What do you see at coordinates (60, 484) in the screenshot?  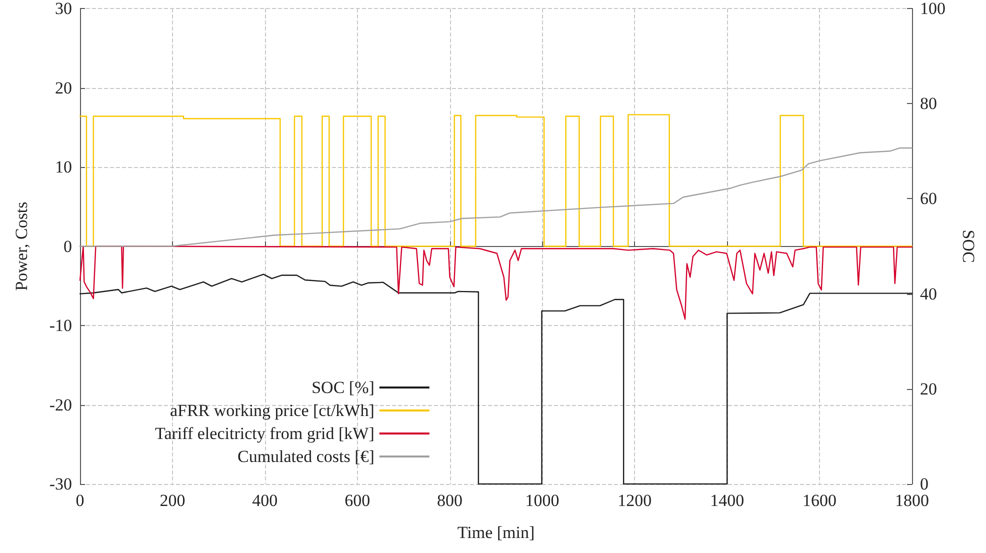 I see `y-tick-label: -30` at bounding box center [60, 484].